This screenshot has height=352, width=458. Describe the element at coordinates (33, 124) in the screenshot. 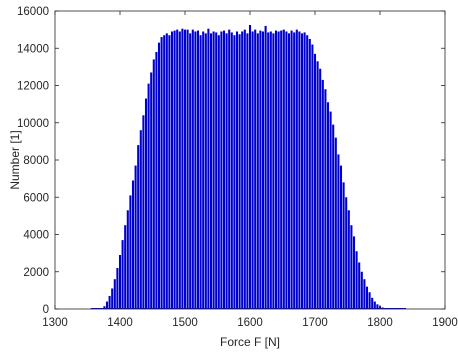

I see `y-tick-label: 10000` at that location.